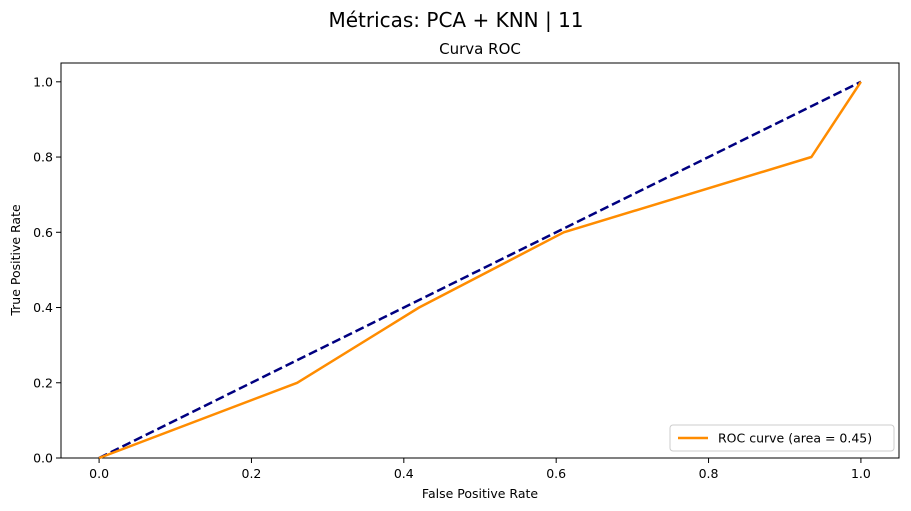 This screenshot has height=511, width=911. What do you see at coordinates (43, 307) in the screenshot?
I see `y-tick-label: 0.4` at bounding box center [43, 307].